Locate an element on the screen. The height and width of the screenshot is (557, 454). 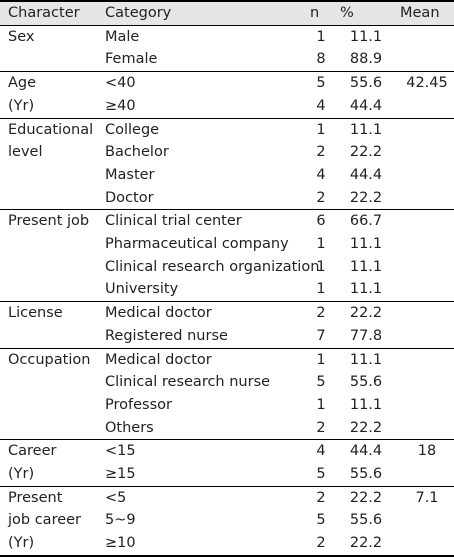
character-label: Age is located at coordinates (22, 83).